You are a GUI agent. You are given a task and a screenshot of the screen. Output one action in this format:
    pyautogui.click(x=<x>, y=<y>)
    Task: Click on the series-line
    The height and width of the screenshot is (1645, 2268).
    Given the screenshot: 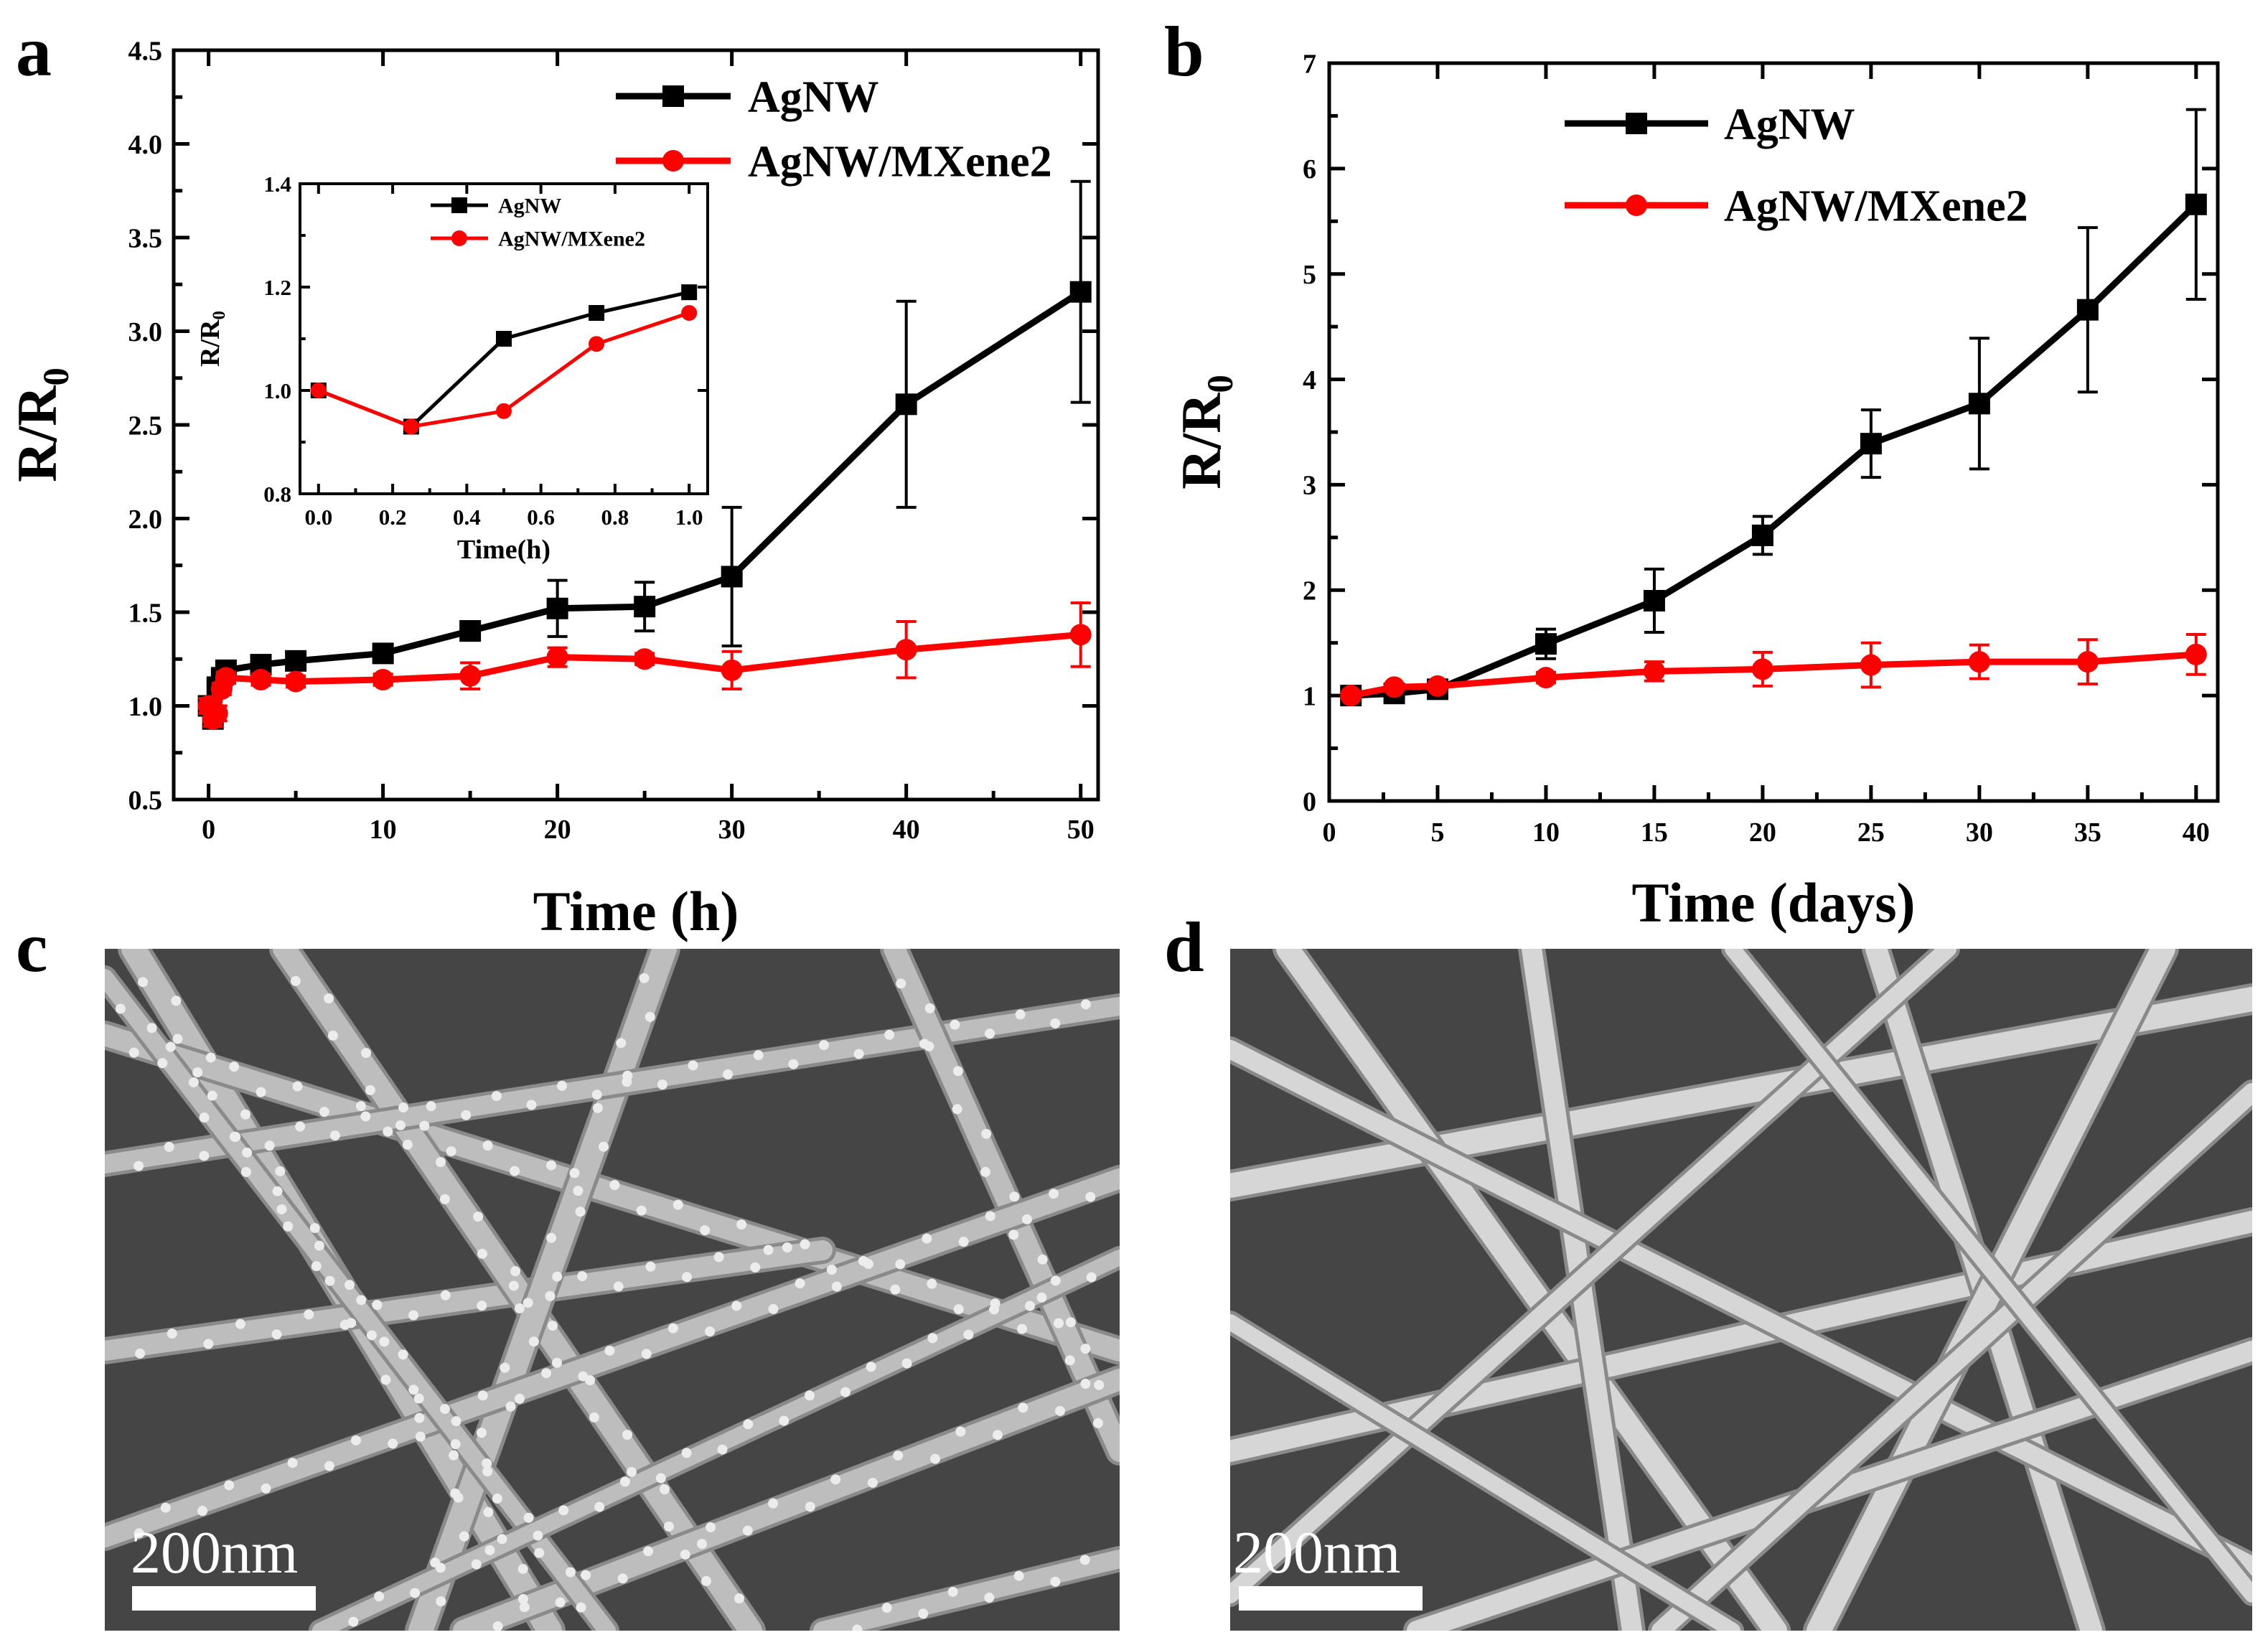 What is the action you would take?
    pyautogui.click(x=1773, y=675)
    